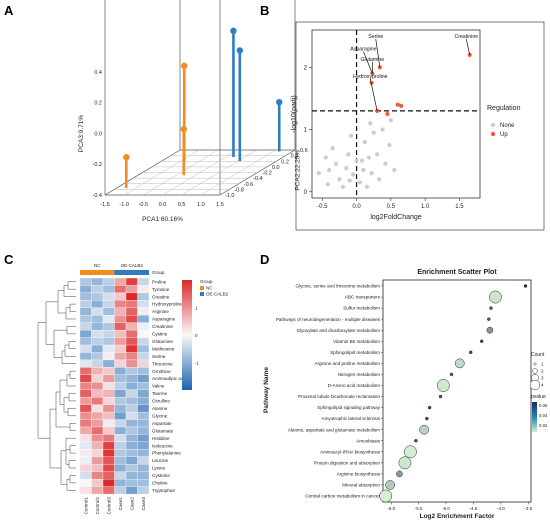 The width and height of the screenshot is (550, 520). Describe the element at coordinates (342, 496) in the screenshot. I see `enrichment-pathway-label: Central carbon metabolism in cancer` at that location.